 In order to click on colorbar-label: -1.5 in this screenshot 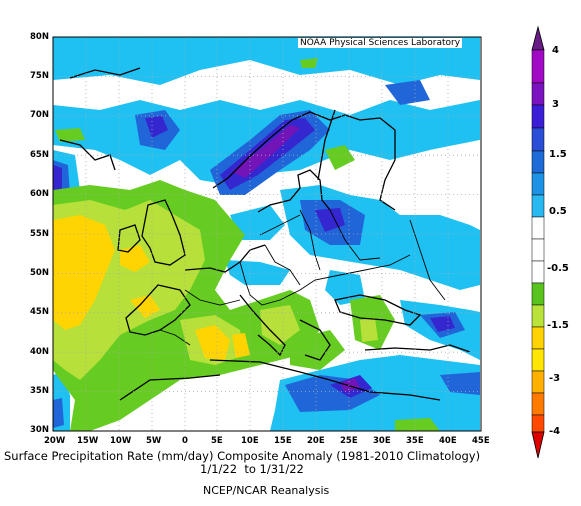, I will do `click(558, 325)`.